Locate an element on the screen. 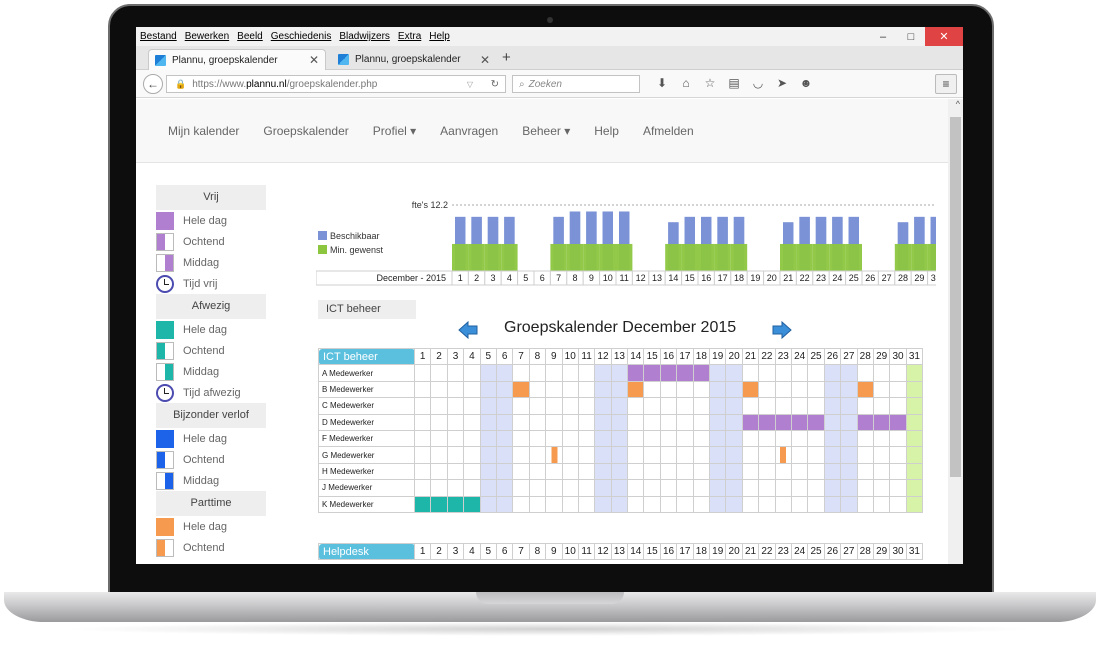  employee-name: C Medewerker is located at coordinates (366, 406).